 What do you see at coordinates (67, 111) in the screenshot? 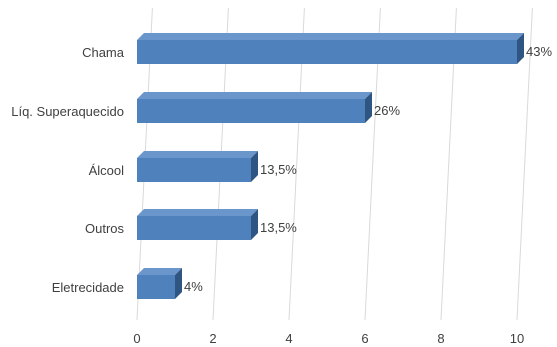
I see `category-label: Líq. Superaquecido` at bounding box center [67, 111].